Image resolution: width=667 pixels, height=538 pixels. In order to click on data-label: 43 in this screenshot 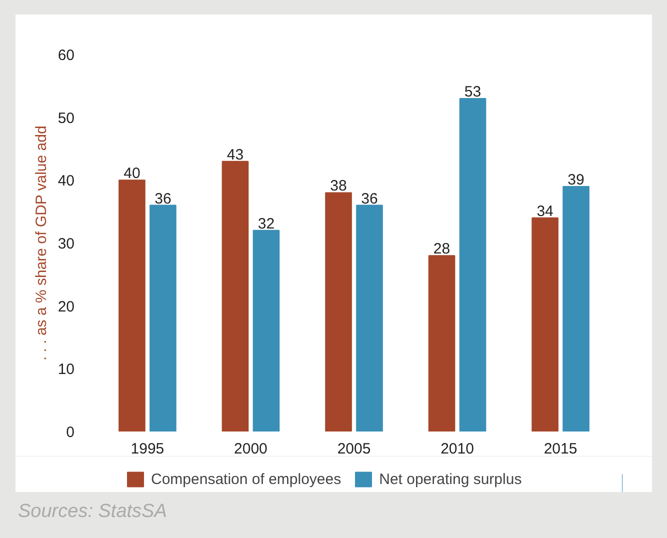, I will do `click(235, 155)`.